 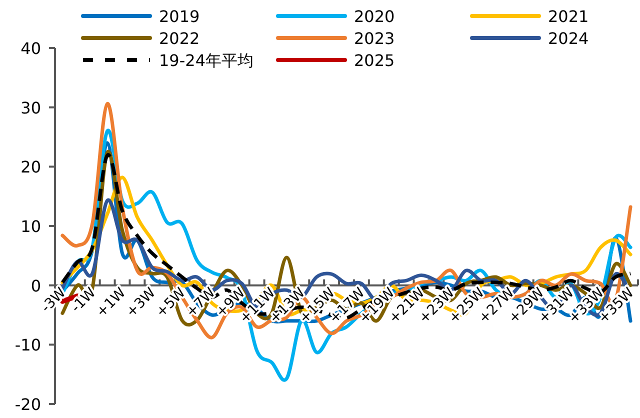 I want to click on y-tick-label: 20, so click(x=30, y=167).